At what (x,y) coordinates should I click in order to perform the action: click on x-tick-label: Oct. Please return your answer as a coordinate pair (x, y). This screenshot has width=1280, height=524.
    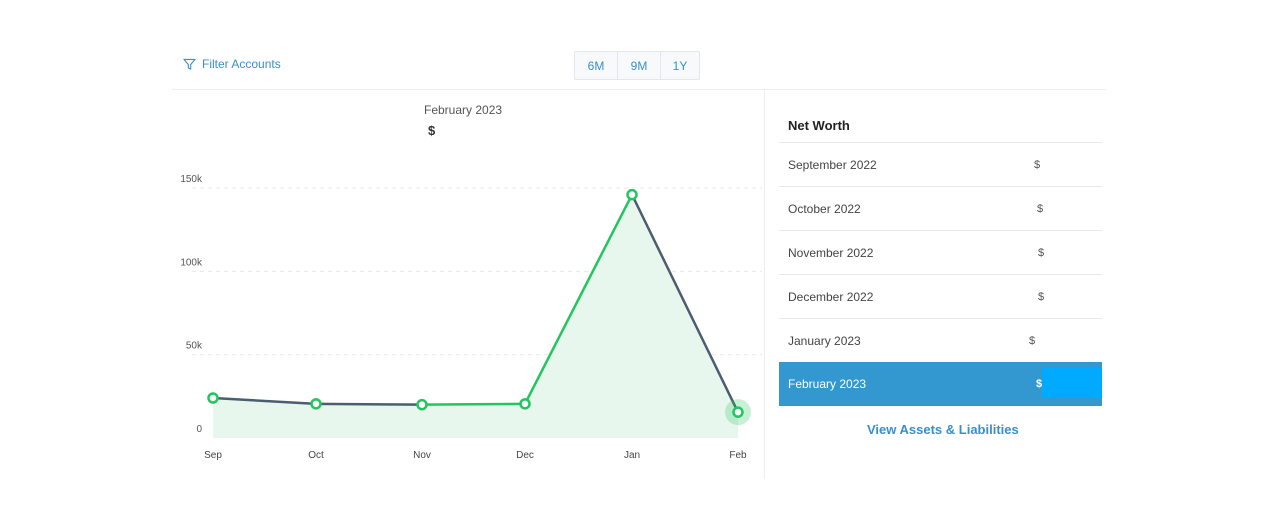
    Looking at the image, I should click on (316, 455).